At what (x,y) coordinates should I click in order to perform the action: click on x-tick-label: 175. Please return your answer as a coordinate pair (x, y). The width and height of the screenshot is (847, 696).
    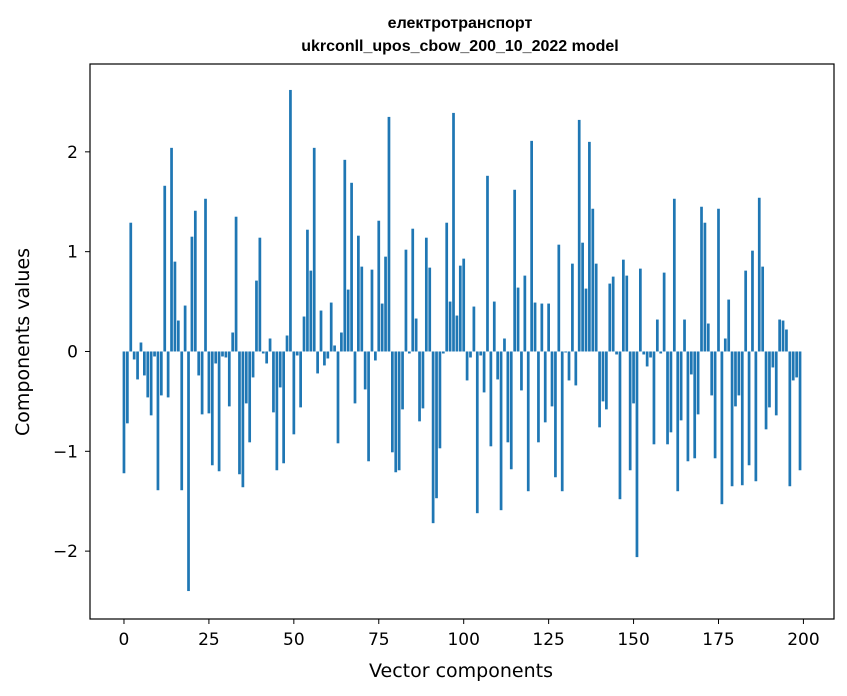
    Looking at the image, I should click on (718, 640).